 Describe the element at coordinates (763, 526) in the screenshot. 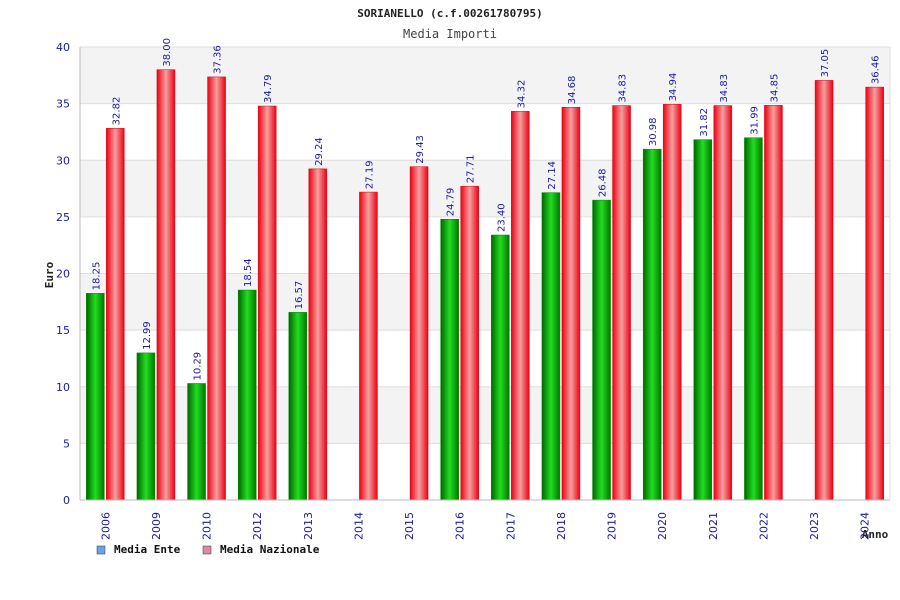

I see `x-tick-label: 2022` at that location.